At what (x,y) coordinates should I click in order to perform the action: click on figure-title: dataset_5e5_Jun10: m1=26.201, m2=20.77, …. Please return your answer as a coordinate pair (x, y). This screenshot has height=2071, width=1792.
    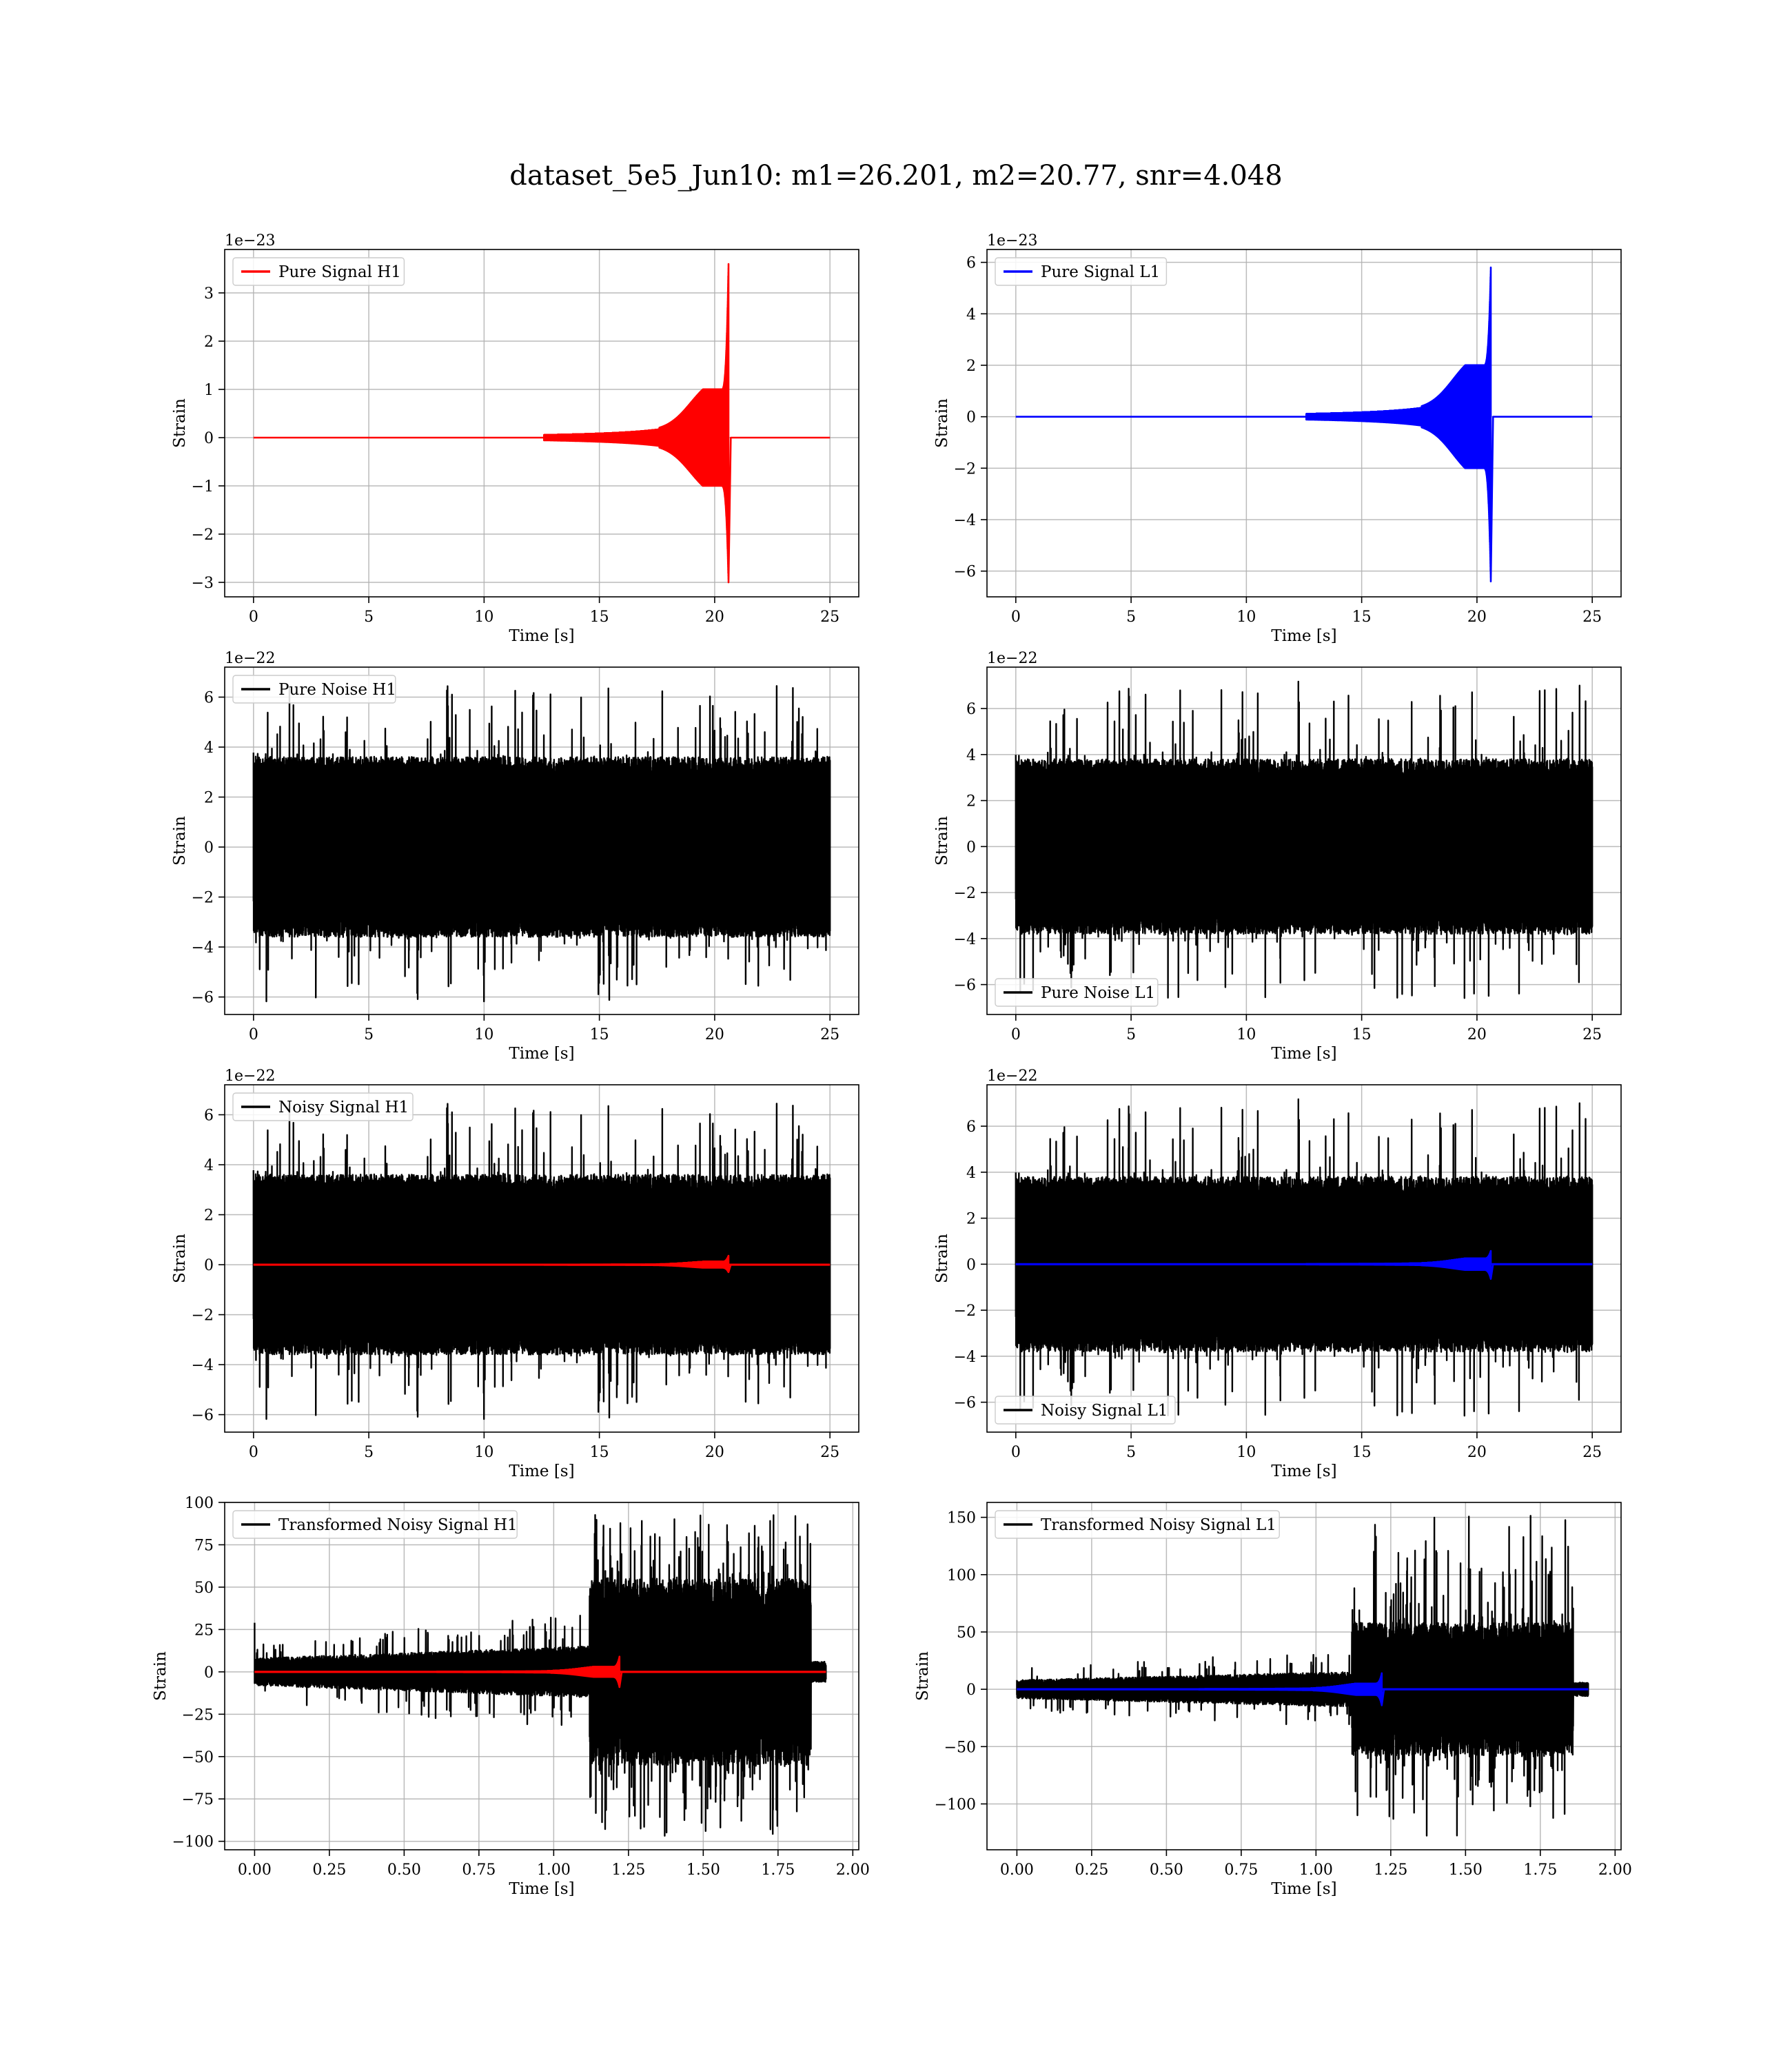
    Looking at the image, I should click on (895, 176).